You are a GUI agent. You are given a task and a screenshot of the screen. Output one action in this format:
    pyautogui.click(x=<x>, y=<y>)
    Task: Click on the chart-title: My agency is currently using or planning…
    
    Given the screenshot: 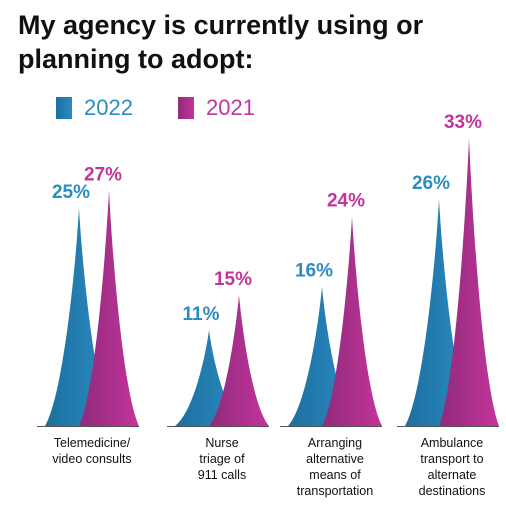 What is the action you would take?
    pyautogui.click(x=221, y=42)
    